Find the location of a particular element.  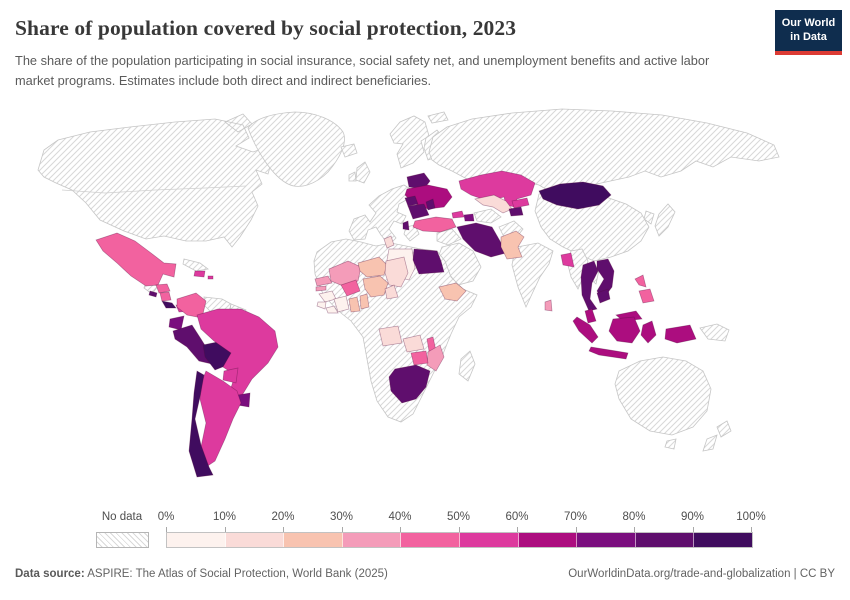

country-zambia is located at coordinates (413, 343).